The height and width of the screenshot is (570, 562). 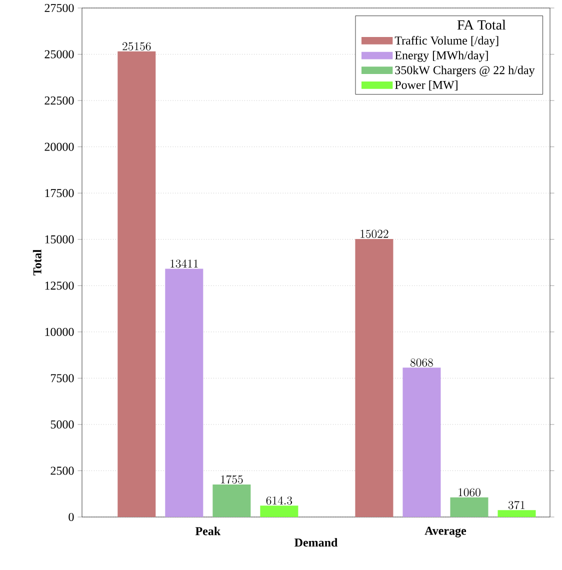 What do you see at coordinates (59, 332) in the screenshot?
I see `y-tick-label: 10000` at bounding box center [59, 332].